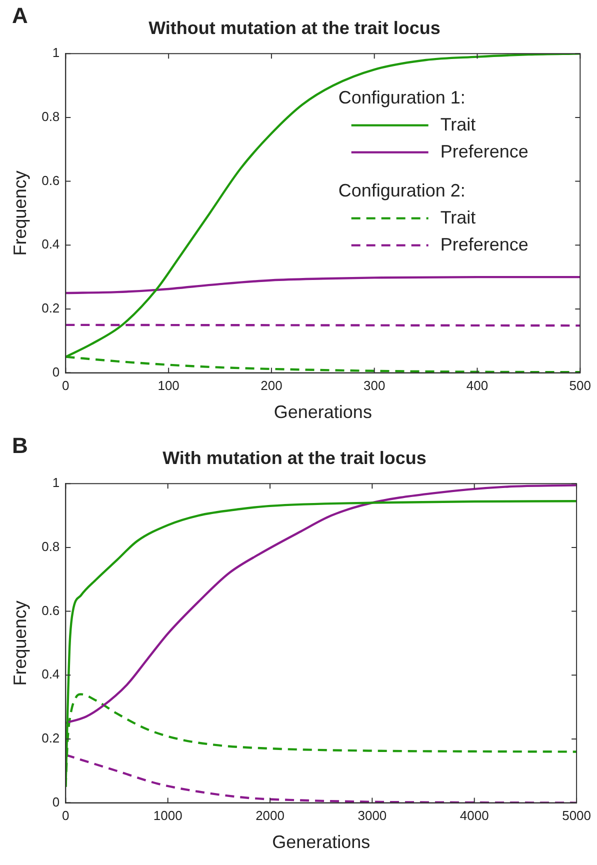 Image resolution: width=597 pixels, height=865 pixels. I want to click on chart-title: With mutation at the trait locus, so click(294, 458).